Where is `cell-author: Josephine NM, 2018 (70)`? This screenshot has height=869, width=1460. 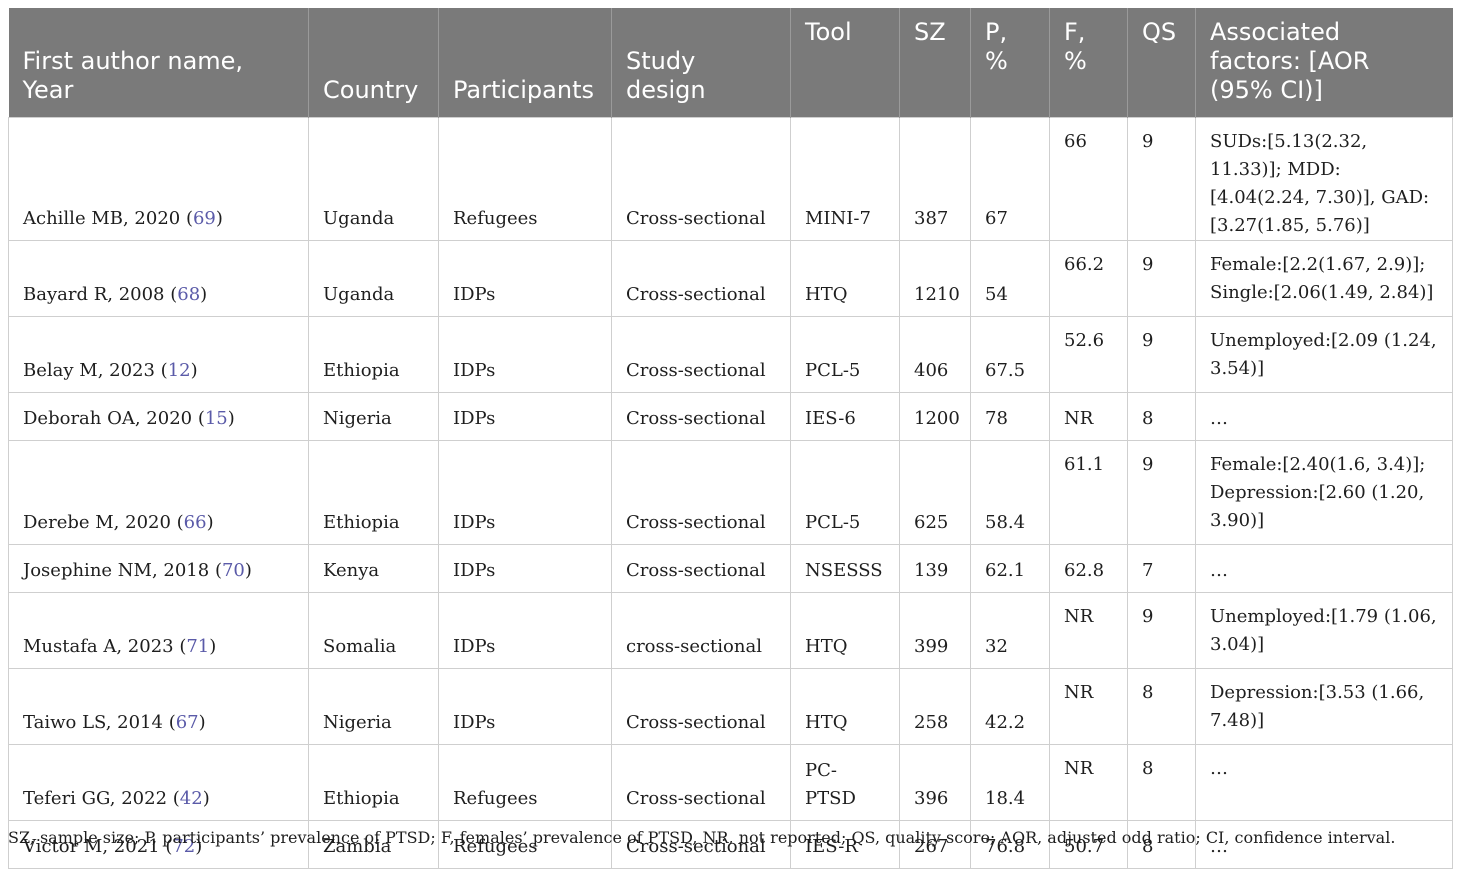 cell-author: Josephine NM, 2018 (70) is located at coordinates (158, 568).